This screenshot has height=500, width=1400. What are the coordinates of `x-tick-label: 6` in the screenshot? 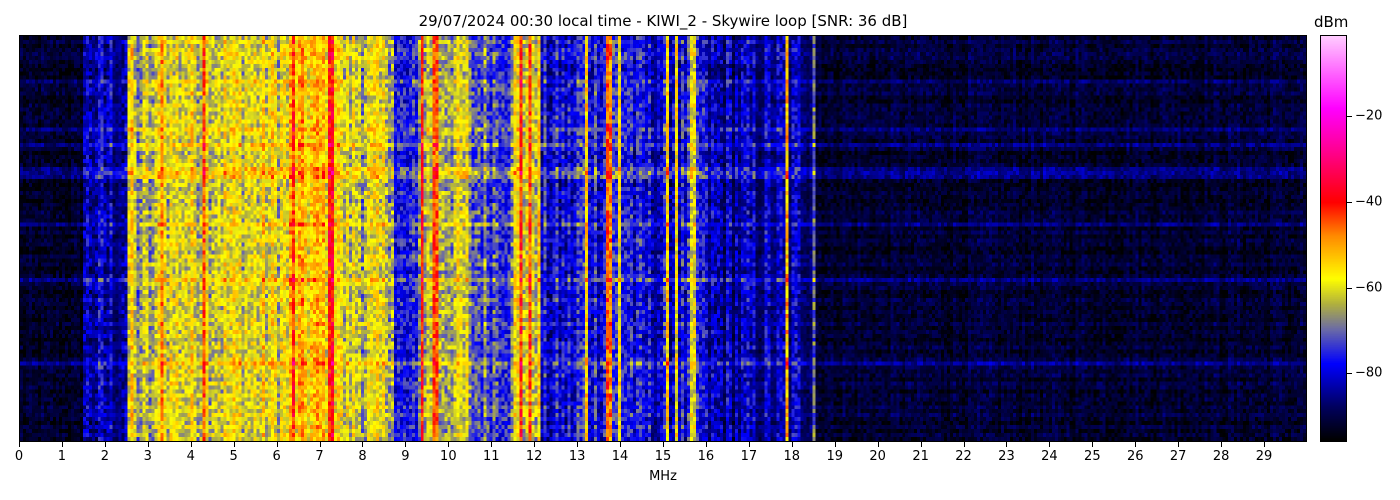 It's located at (276, 456).